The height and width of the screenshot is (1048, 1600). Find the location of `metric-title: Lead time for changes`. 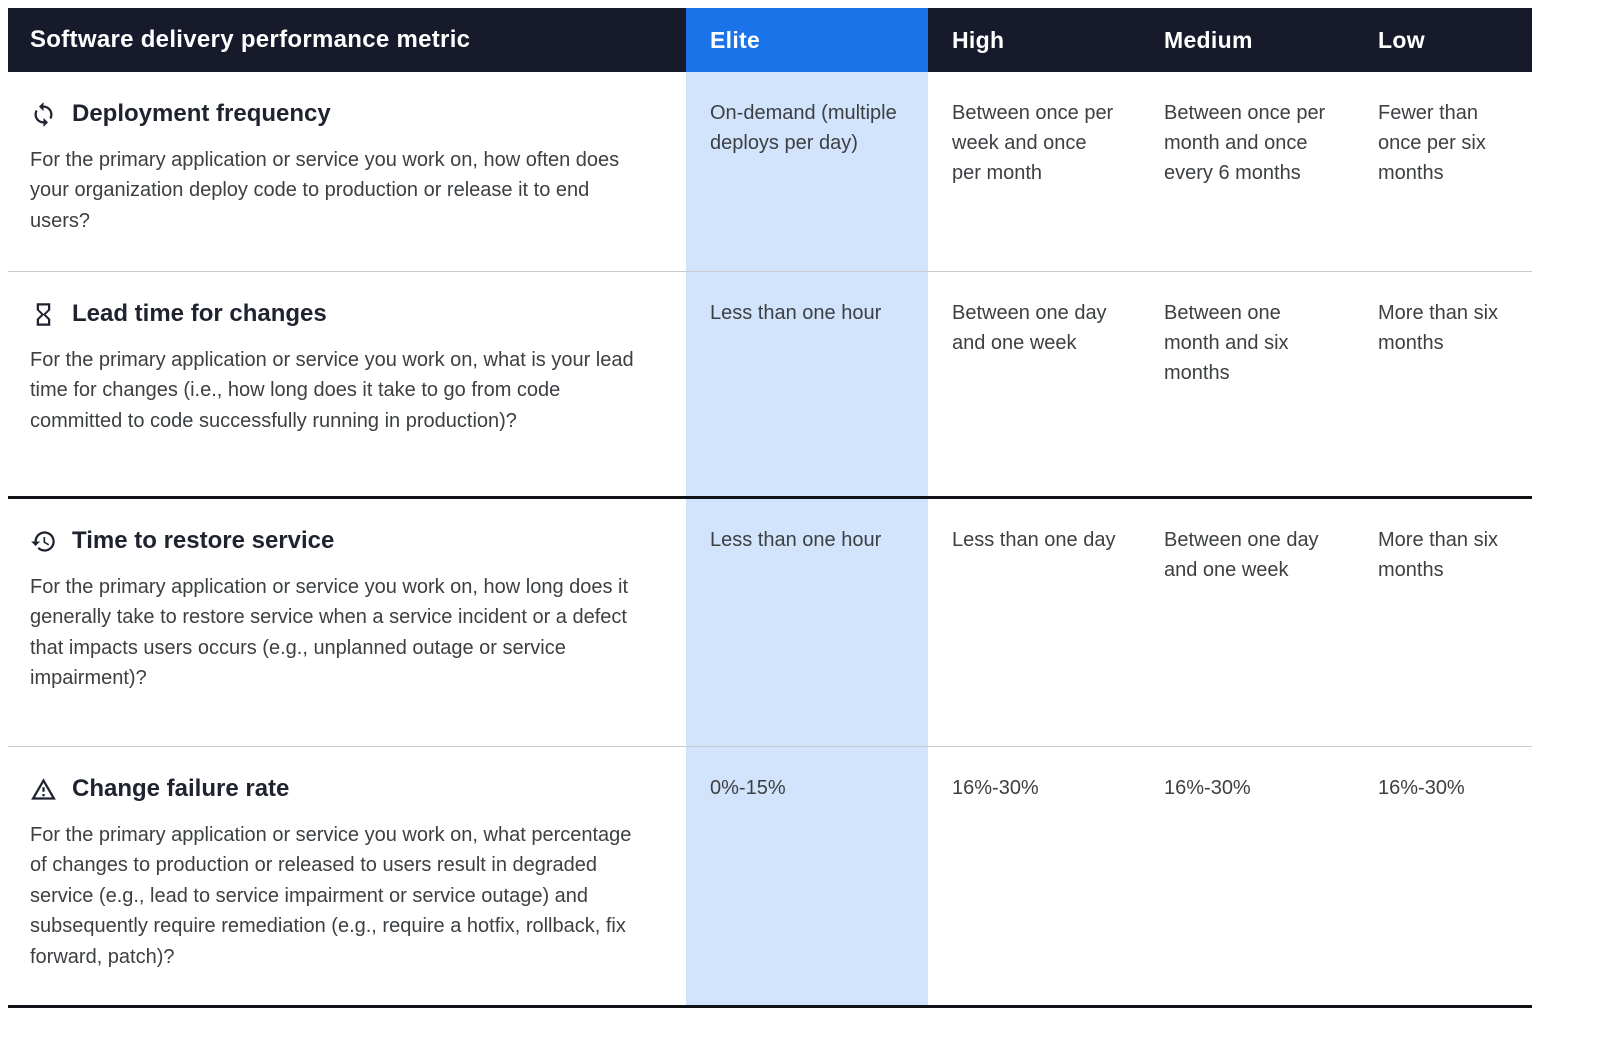

metric-title: Lead time for changes is located at coordinates (340, 314).